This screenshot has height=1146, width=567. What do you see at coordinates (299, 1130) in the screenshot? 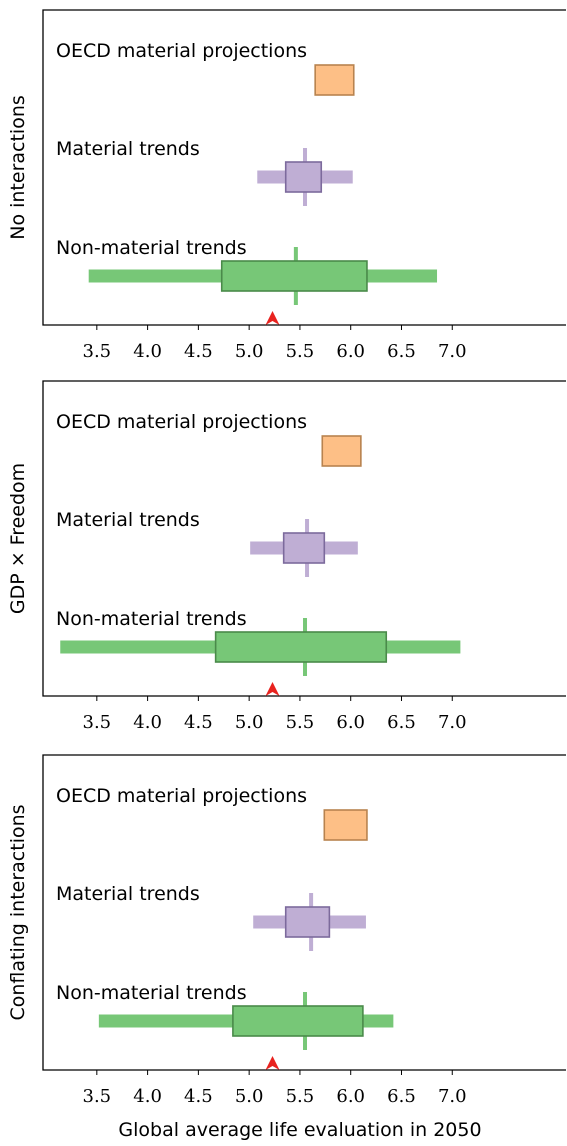
I see `x-axis-label: Global average life evaluation in 2050` at bounding box center [299, 1130].